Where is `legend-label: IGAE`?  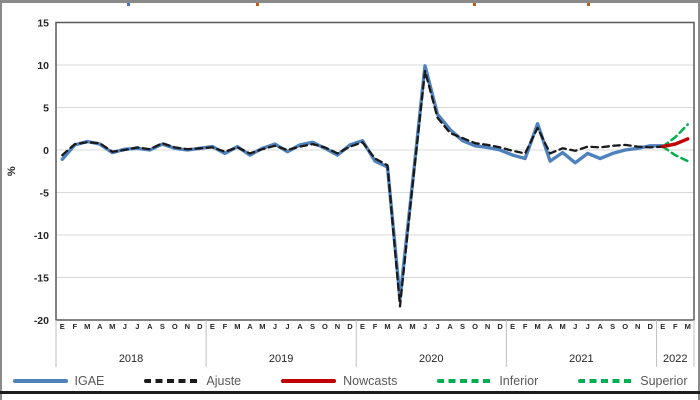 legend-label: IGAE is located at coordinates (89, 380).